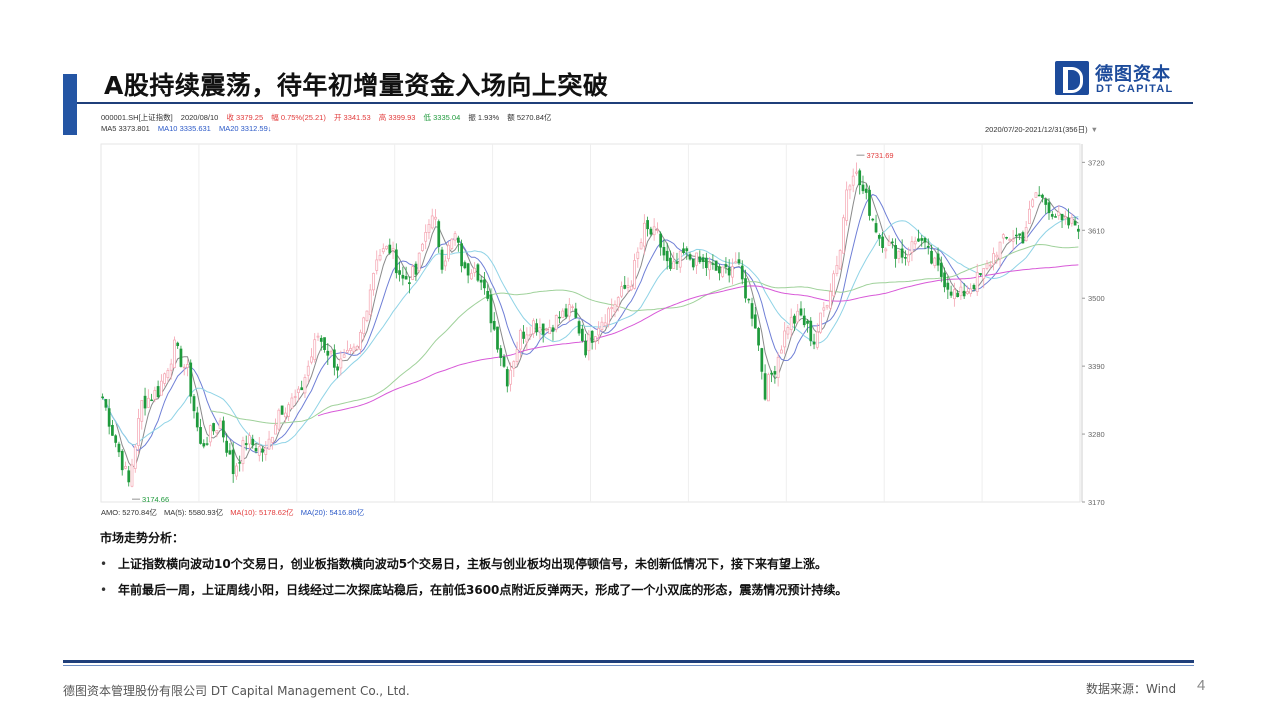 The height and width of the screenshot is (720, 1280). I want to click on ma-info-line: MA5 3373.801 MA10 3335.631 MA20 3312.59↓, so click(189, 128).